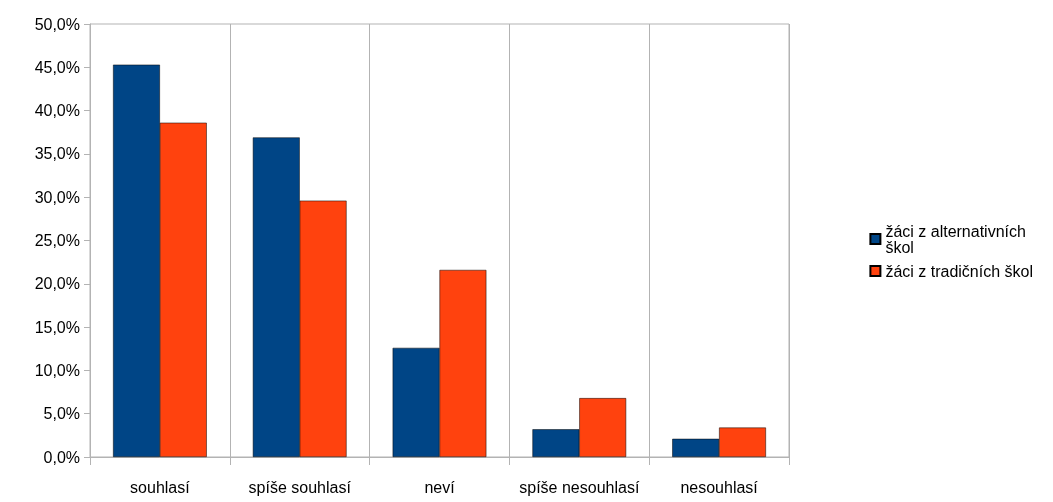  What do you see at coordinates (57, 284) in the screenshot?
I see `y-tick-label: 20,0%` at bounding box center [57, 284].